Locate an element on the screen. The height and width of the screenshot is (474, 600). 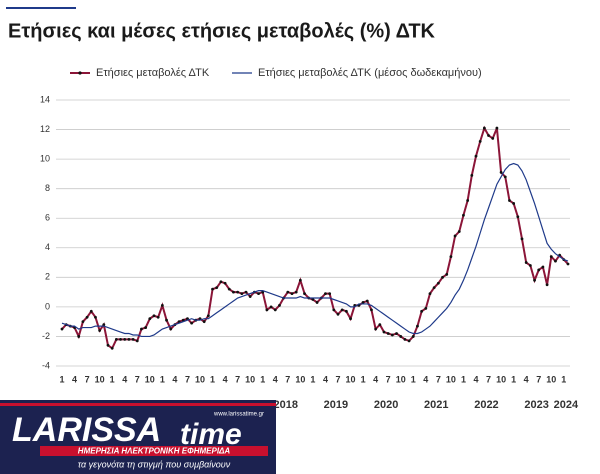
logo-box is located at coordinates (138, 437).